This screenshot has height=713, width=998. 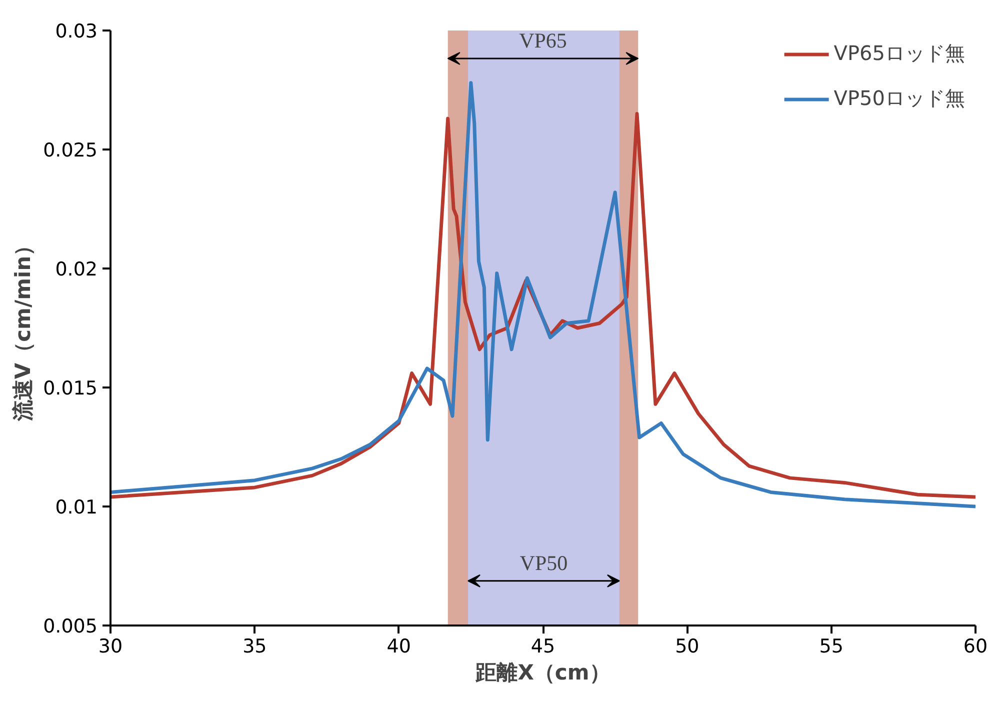 I want to click on band-label: VP50, so click(x=544, y=562).